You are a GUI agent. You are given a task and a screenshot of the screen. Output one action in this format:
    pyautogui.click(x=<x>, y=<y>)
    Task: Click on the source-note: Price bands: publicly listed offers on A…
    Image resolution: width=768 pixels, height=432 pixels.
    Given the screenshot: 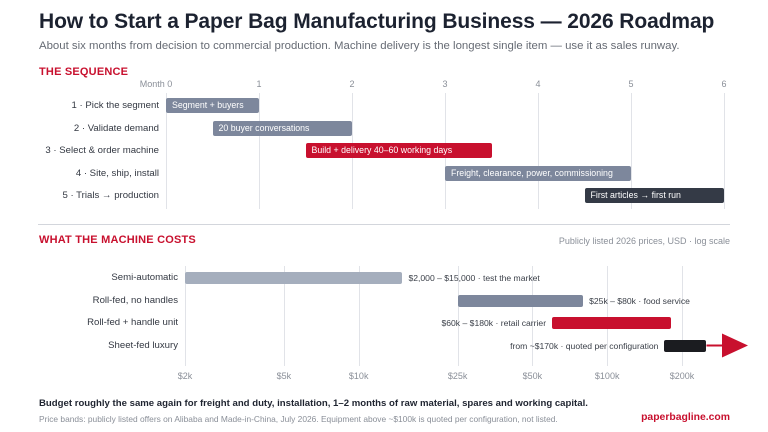 What is the action you would take?
    pyautogui.click(x=298, y=419)
    